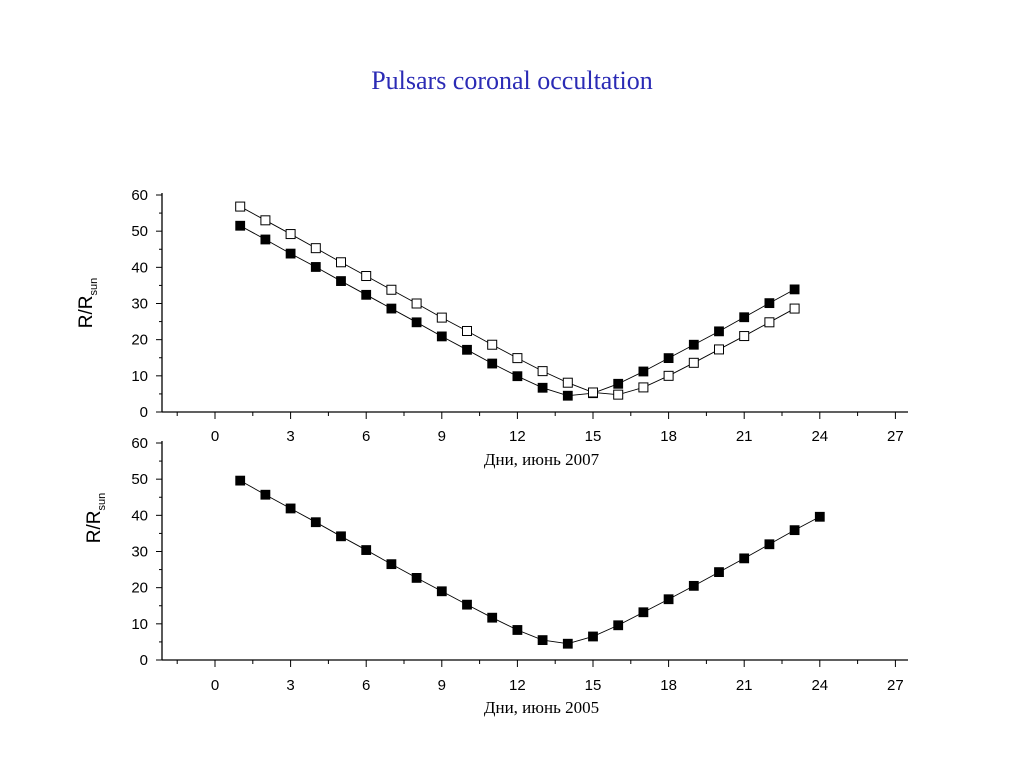  I want to click on x-axis-title: Дни, июнь 2005, so click(541, 707).